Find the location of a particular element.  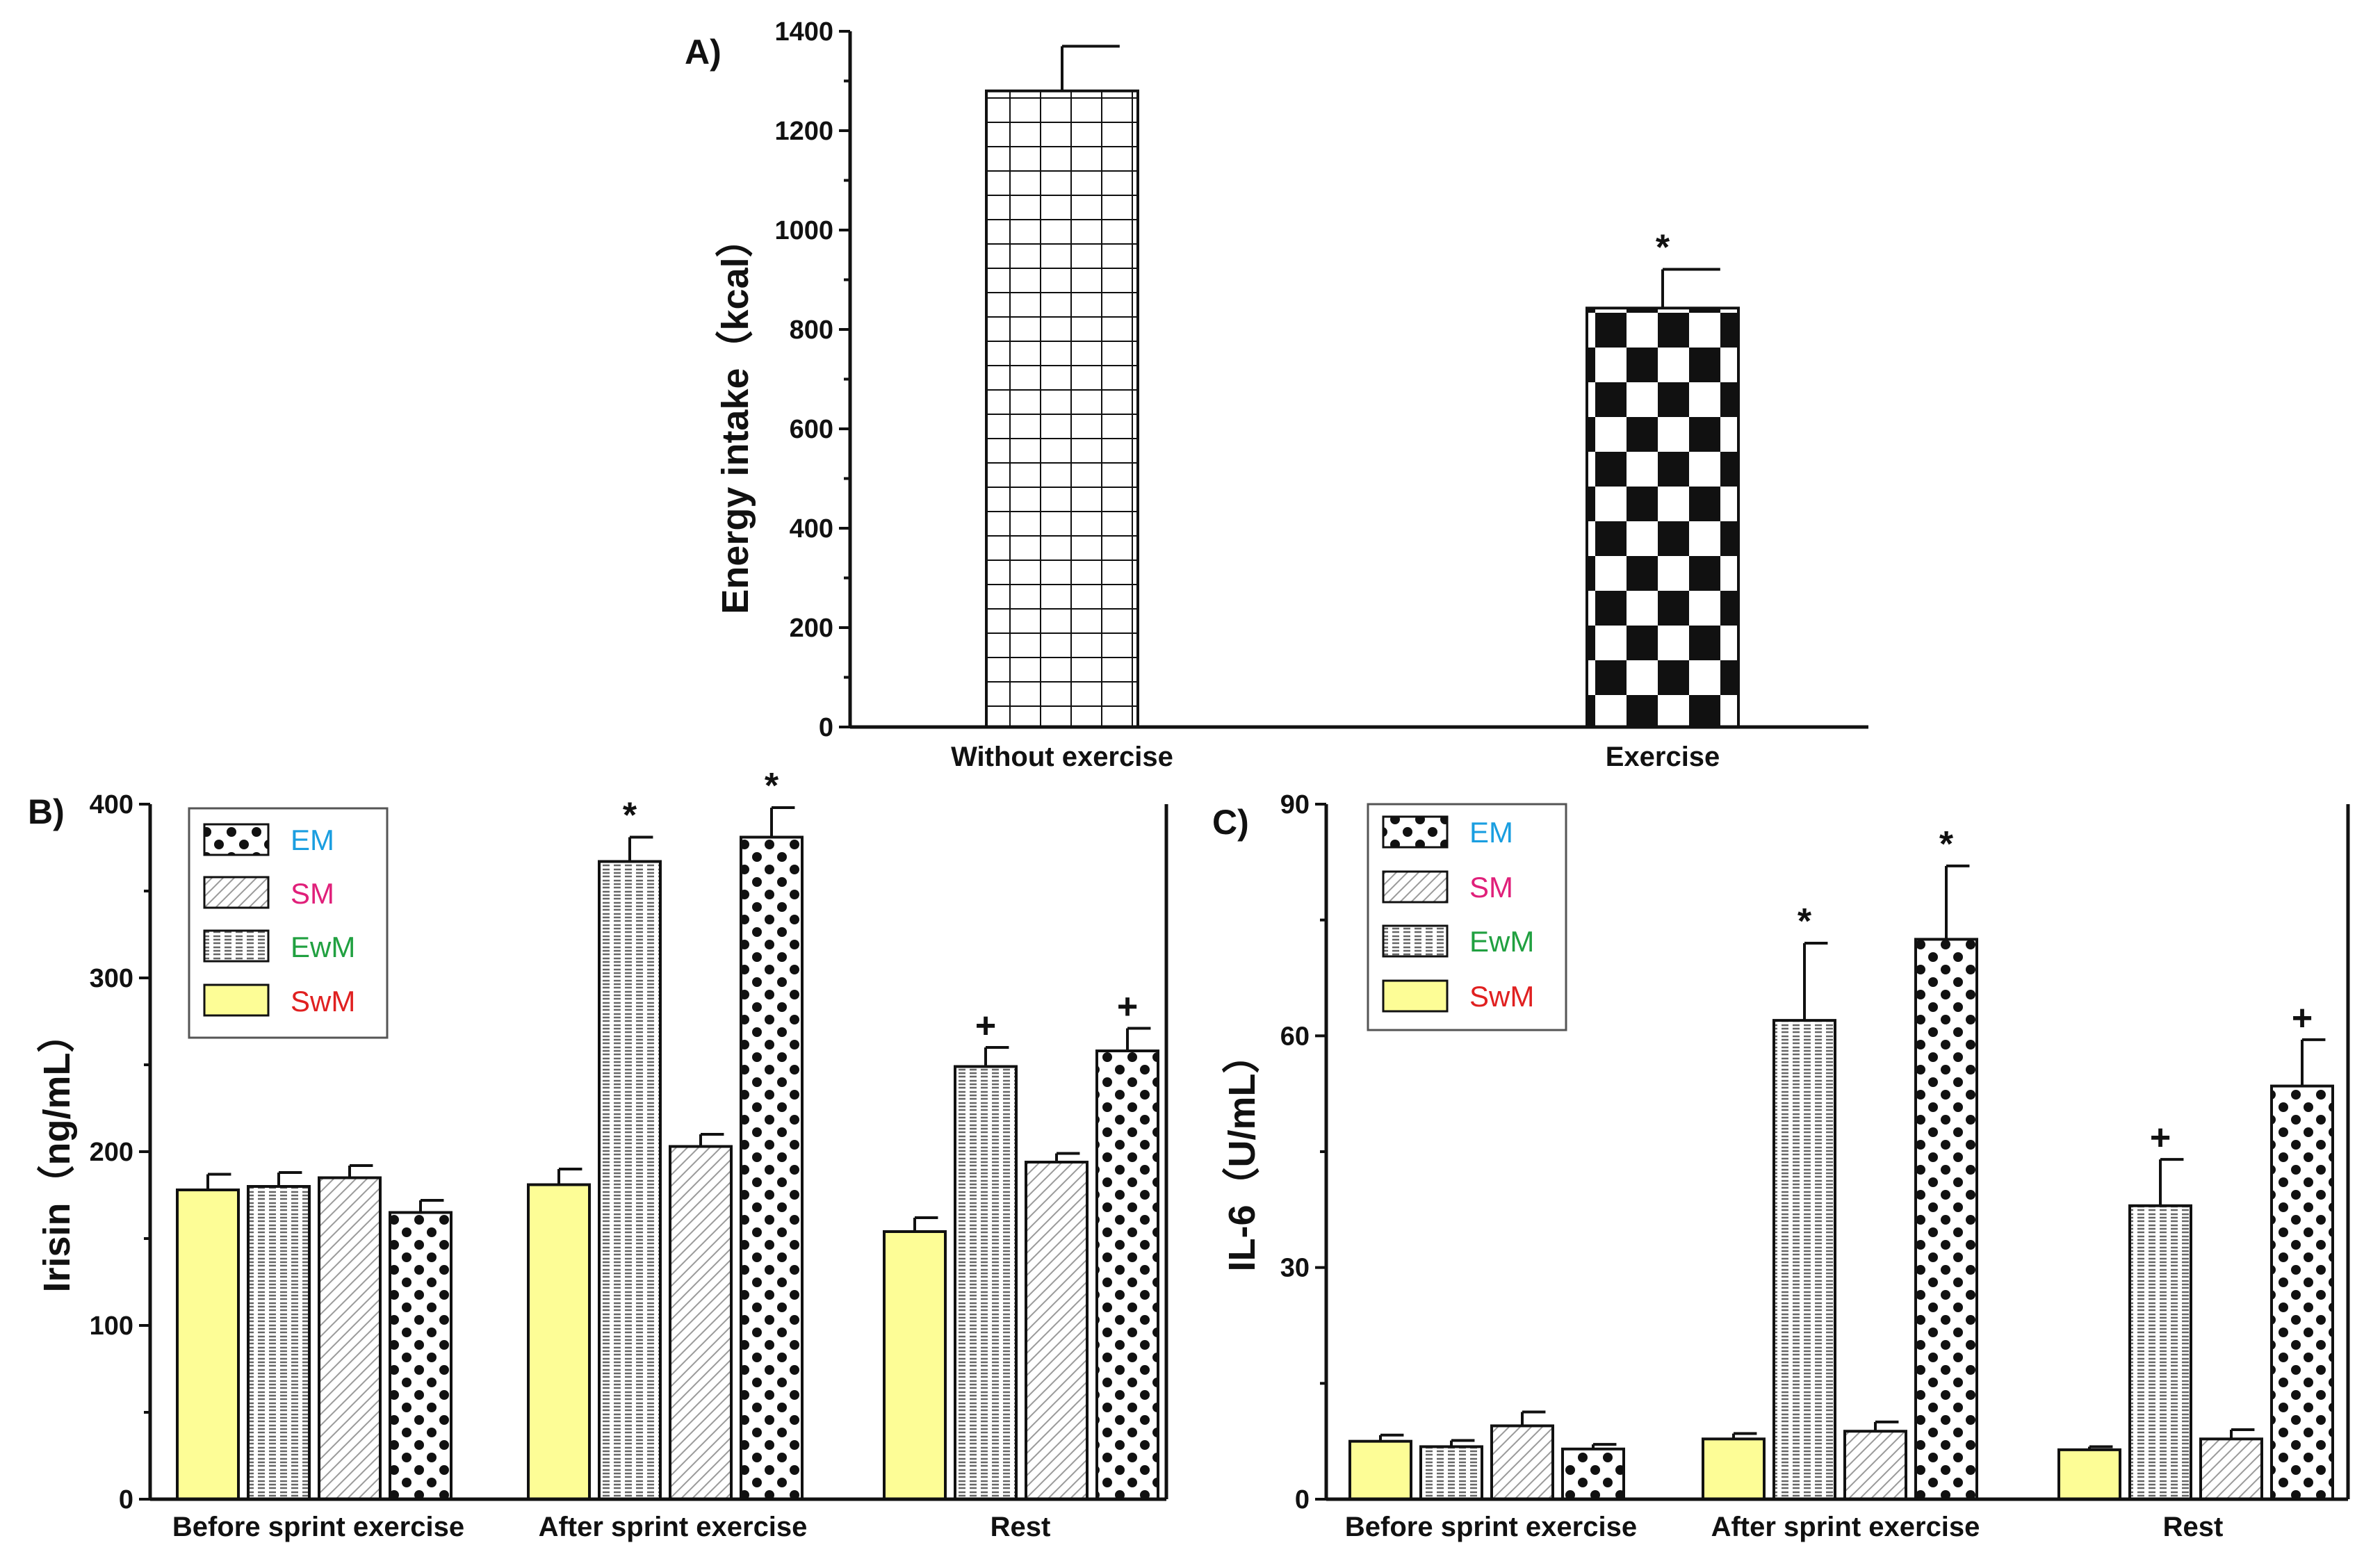

panel-c-category-label: Before sprint exercise is located at coordinates (1491, 1527).